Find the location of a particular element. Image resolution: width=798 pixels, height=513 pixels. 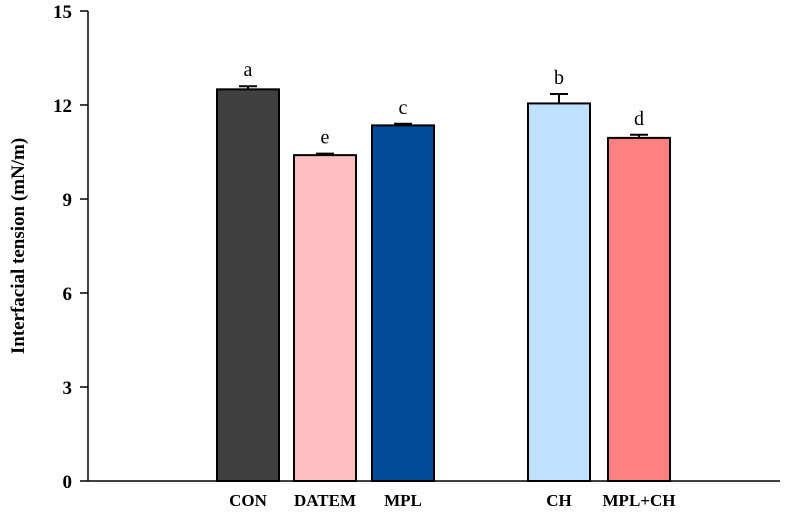

x-tick-label: DATEM is located at coordinates (325, 500).